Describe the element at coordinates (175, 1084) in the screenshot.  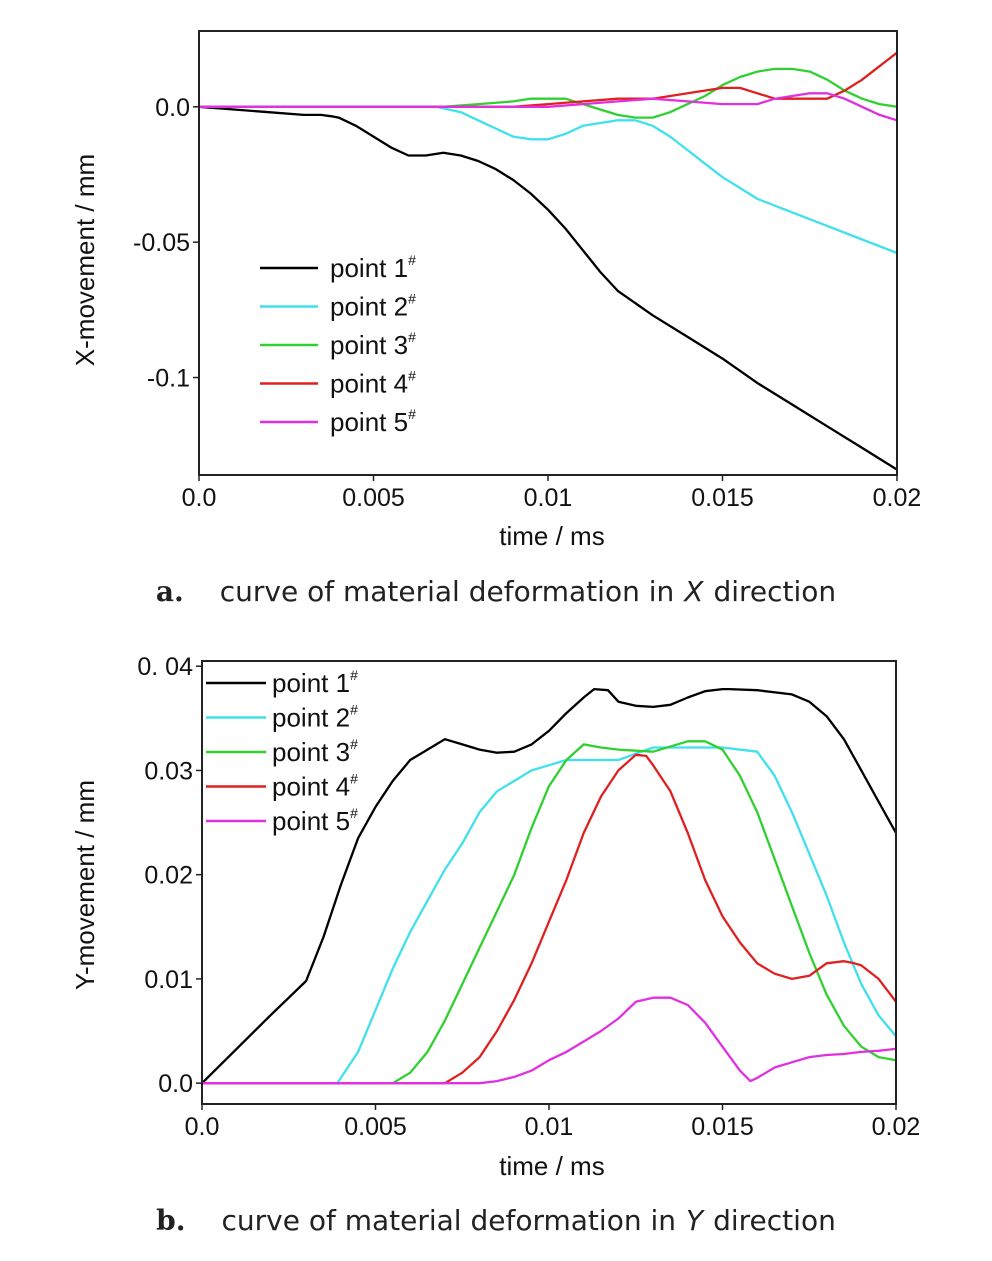
I see `chart-b-y-tick-label: 0.0` at that location.